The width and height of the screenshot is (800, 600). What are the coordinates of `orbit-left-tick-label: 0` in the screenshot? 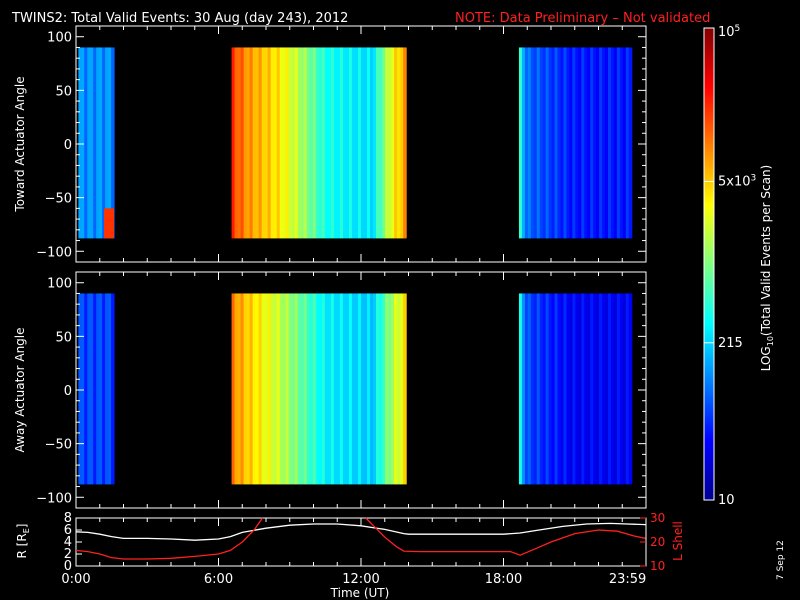 It's located at (68, 566).